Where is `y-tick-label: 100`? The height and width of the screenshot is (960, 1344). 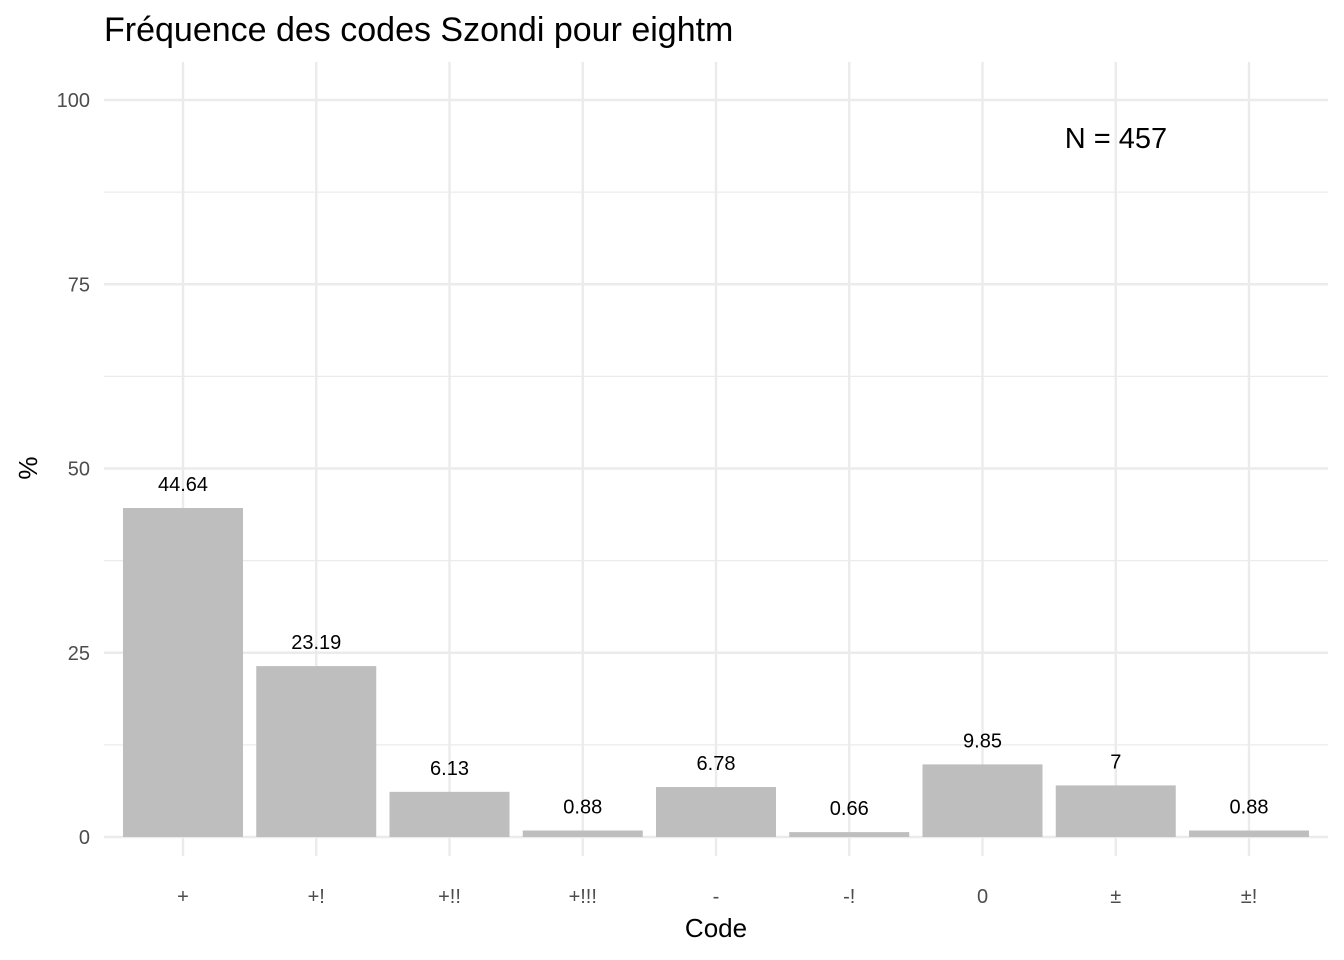 y-tick-label: 100 is located at coordinates (73, 101).